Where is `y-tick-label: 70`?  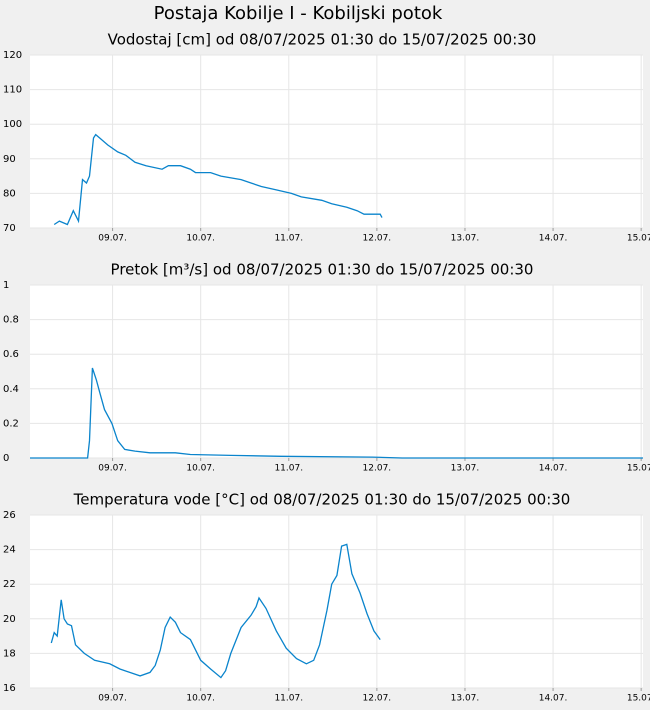
y-tick-label: 70 is located at coordinates (9, 228).